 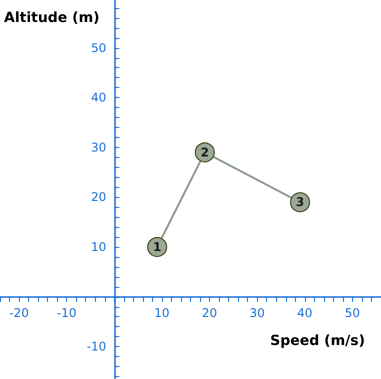 I want to click on x-tick-label: 50, so click(x=352, y=313).